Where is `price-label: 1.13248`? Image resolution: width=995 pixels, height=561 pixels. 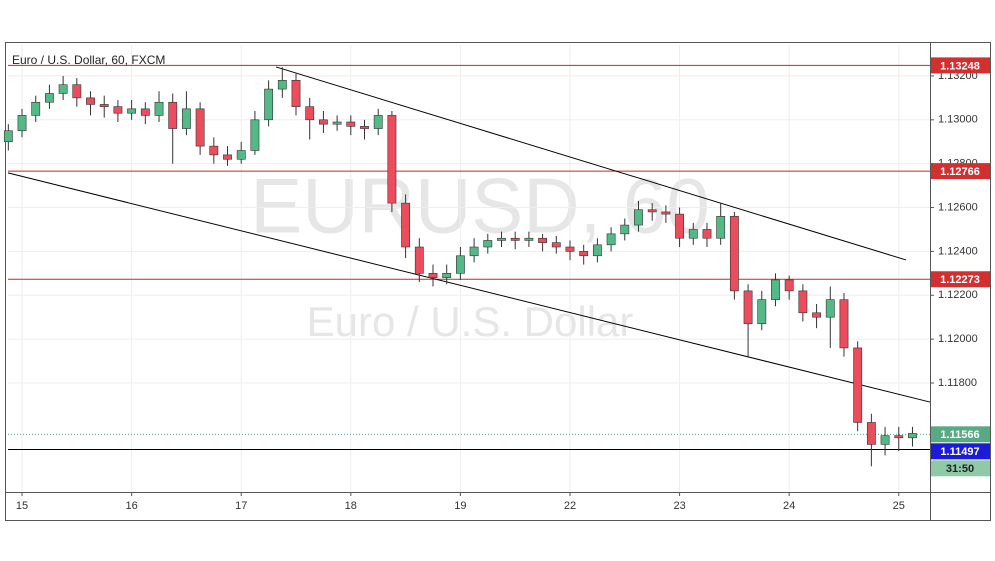
price-label: 1.13248 is located at coordinates (960, 66).